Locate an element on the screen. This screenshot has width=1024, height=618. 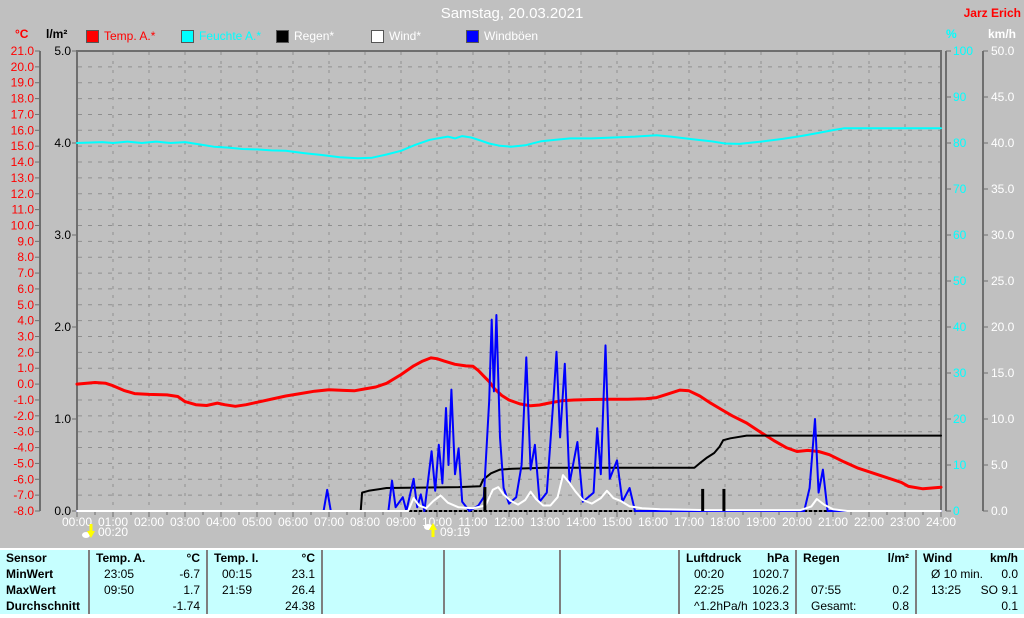
marker-time-label: 00:20 is located at coordinates (113, 532).